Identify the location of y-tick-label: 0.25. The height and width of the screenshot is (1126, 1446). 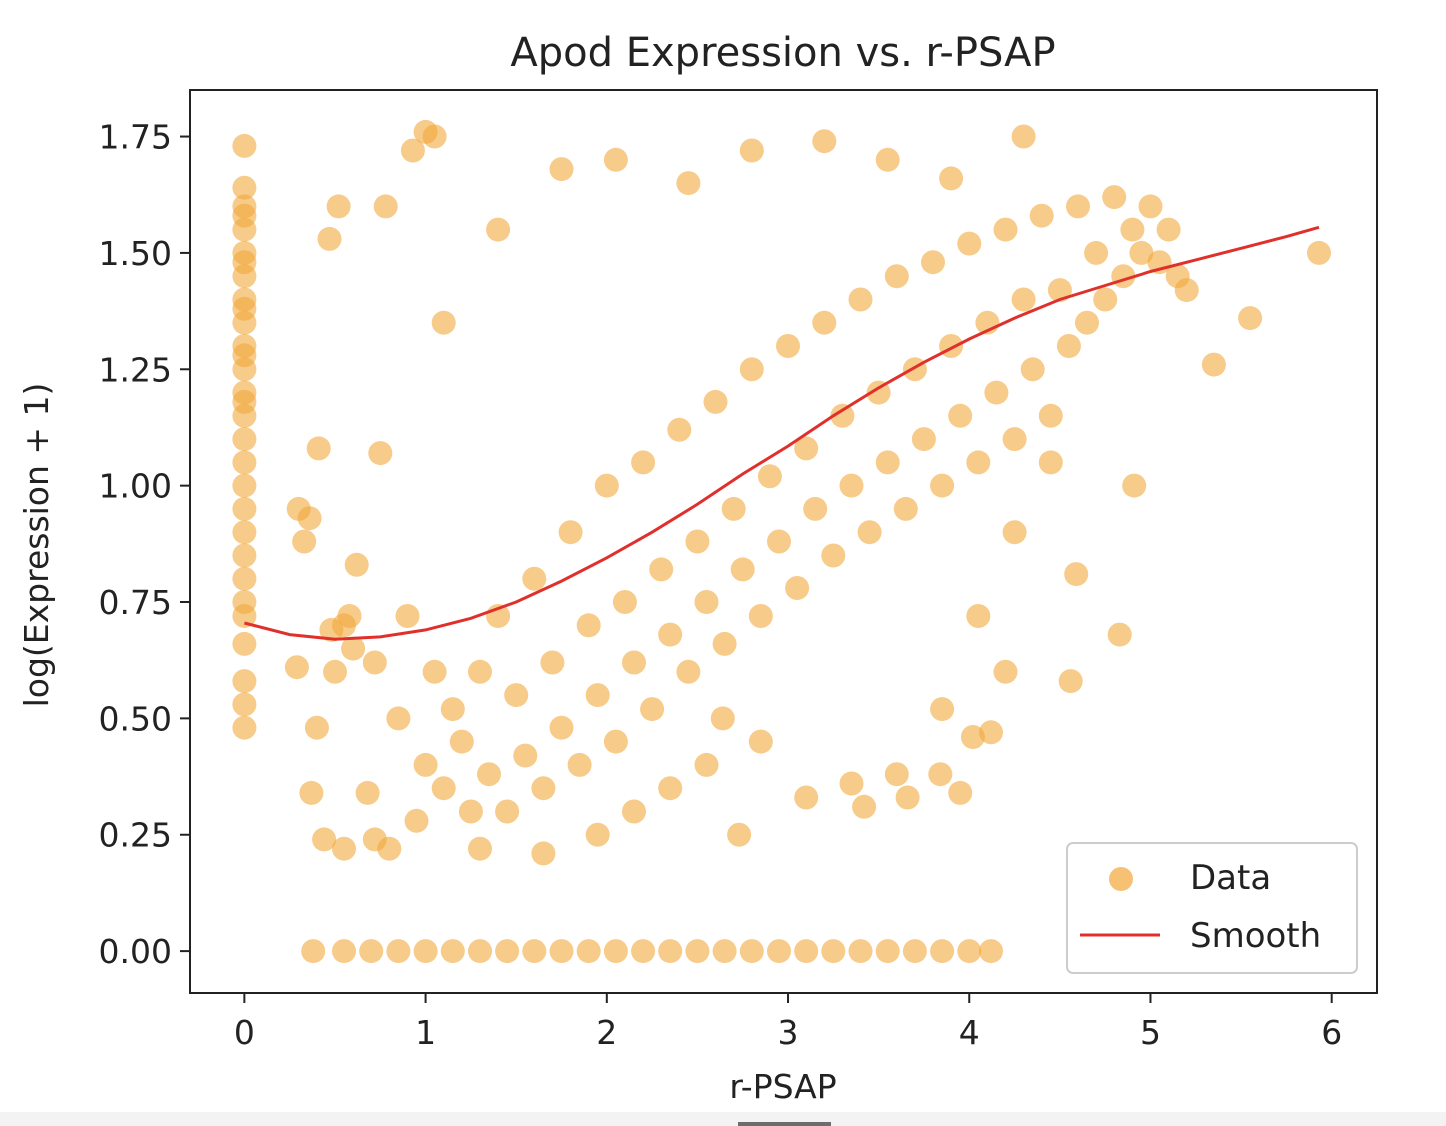
(135, 835).